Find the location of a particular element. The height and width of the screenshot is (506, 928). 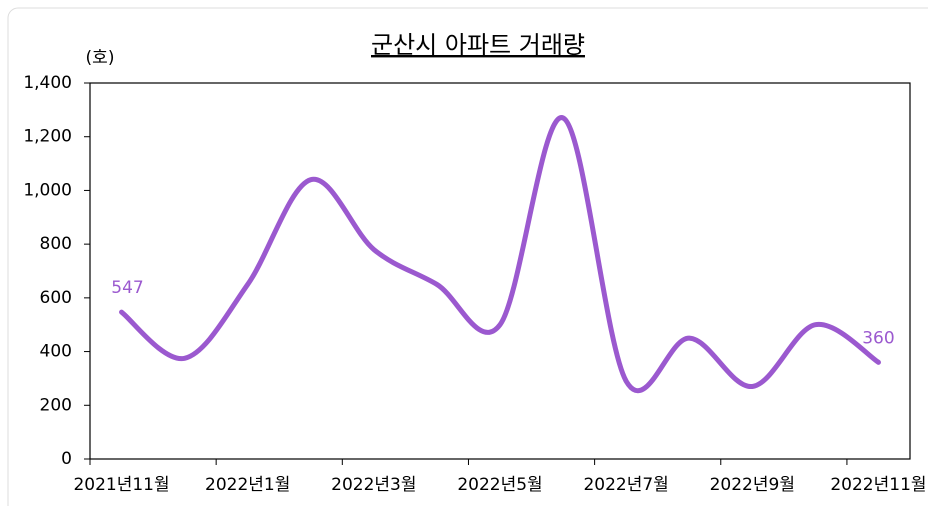

data-label: 547 is located at coordinates (127, 288).